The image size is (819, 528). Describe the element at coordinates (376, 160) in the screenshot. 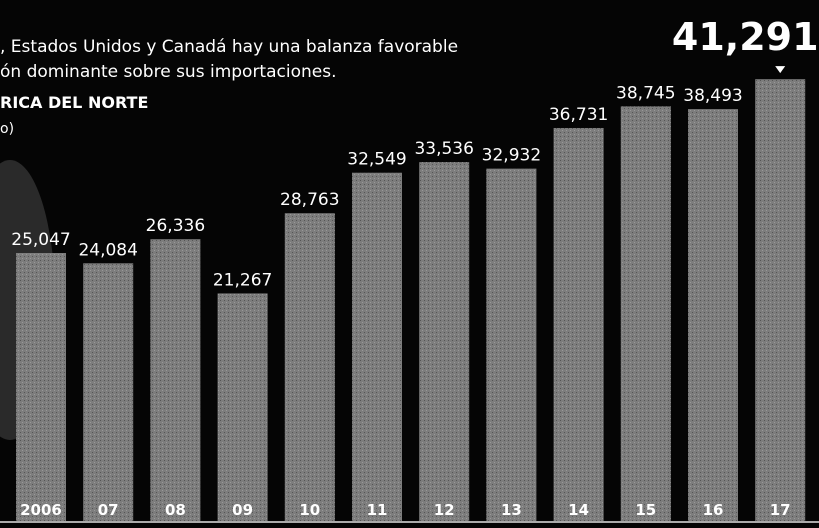

I see `value-label: 32,549` at that location.